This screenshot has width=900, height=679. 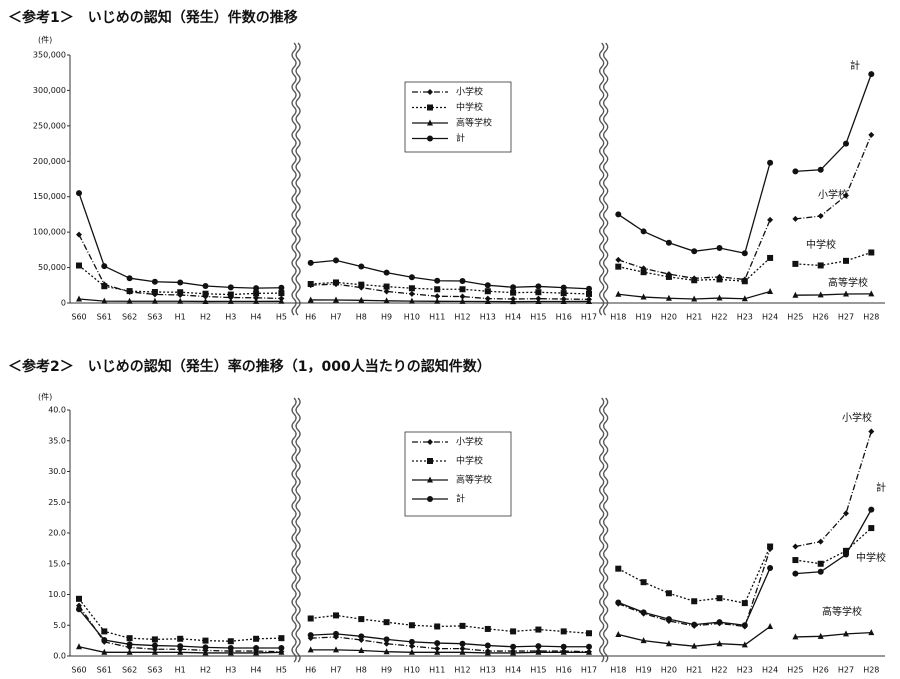 I want to click on x-tick-label: H18, so click(x=618, y=317).